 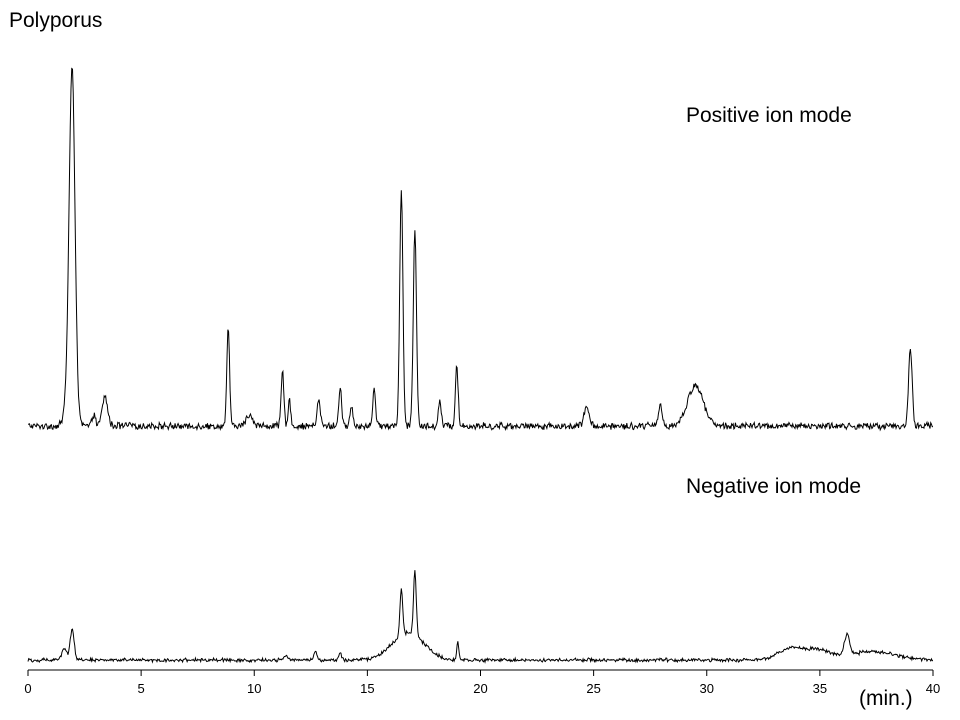 What do you see at coordinates (773, 486) in the screenshot?
I see `negative-ion-mode-label: Negative ion mode` at bounding box center [773, 486].